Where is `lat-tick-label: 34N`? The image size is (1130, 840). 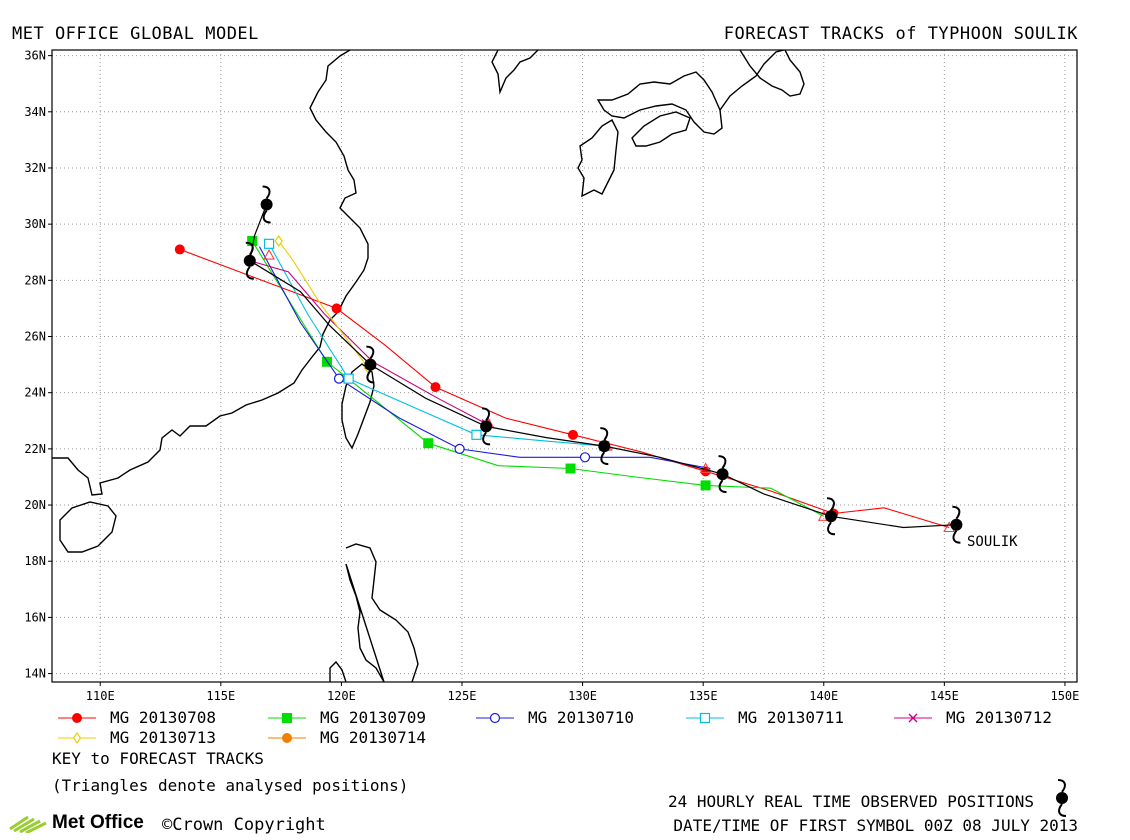 lat-tick-label: 34N is located at coordinates (35, 112).